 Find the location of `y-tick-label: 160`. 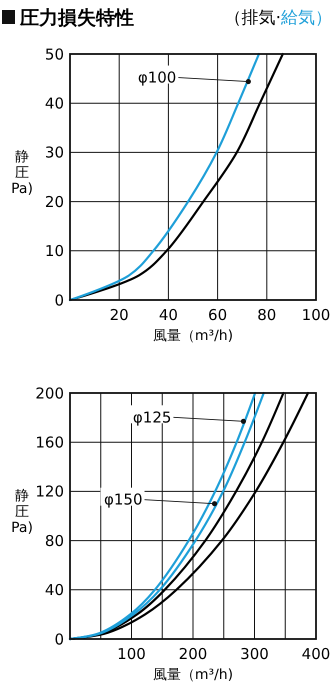

y-tick-label: 160 is located at coordinates (49, 442).